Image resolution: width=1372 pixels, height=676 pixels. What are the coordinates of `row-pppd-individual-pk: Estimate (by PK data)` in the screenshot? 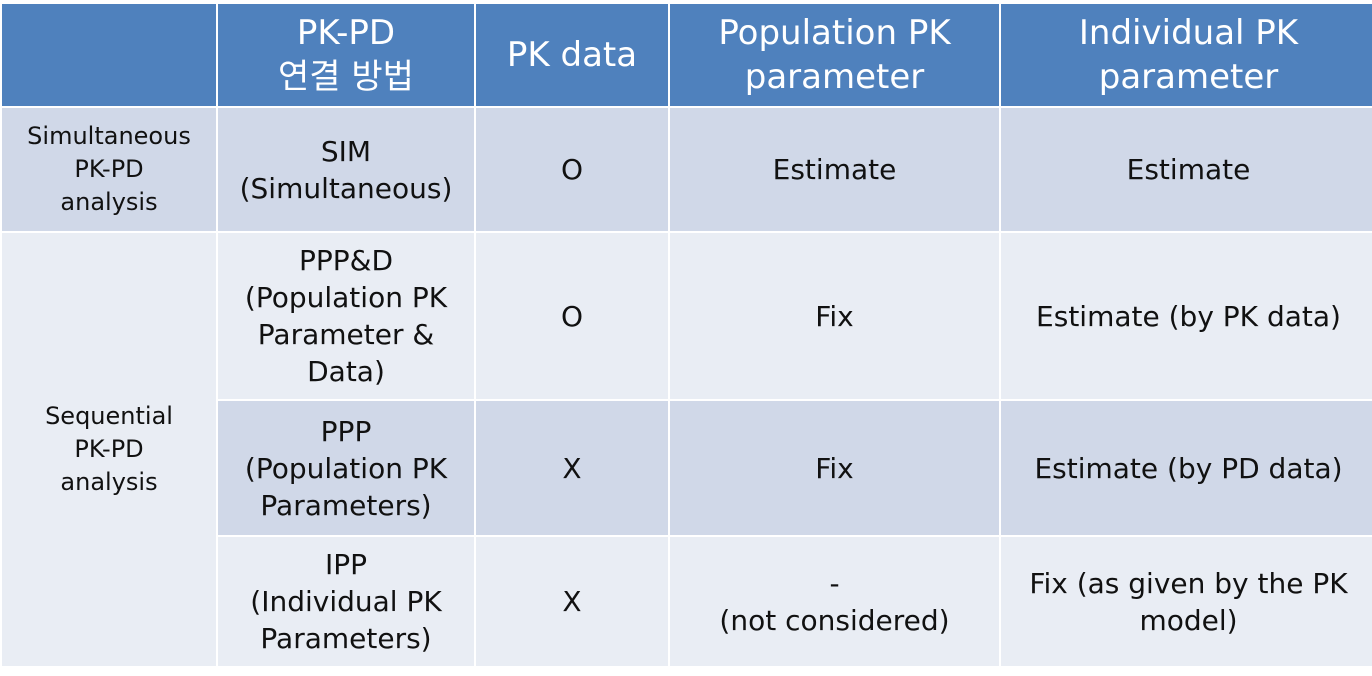 It's located at (1186, 316).